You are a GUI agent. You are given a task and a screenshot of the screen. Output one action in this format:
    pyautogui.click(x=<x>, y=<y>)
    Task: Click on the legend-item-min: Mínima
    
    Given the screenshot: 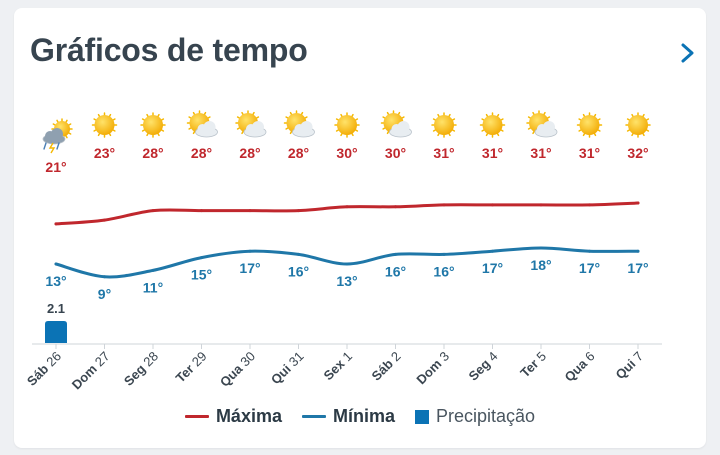 What is the action you would take?
    pyautogui.click(x=348, y=416)
    